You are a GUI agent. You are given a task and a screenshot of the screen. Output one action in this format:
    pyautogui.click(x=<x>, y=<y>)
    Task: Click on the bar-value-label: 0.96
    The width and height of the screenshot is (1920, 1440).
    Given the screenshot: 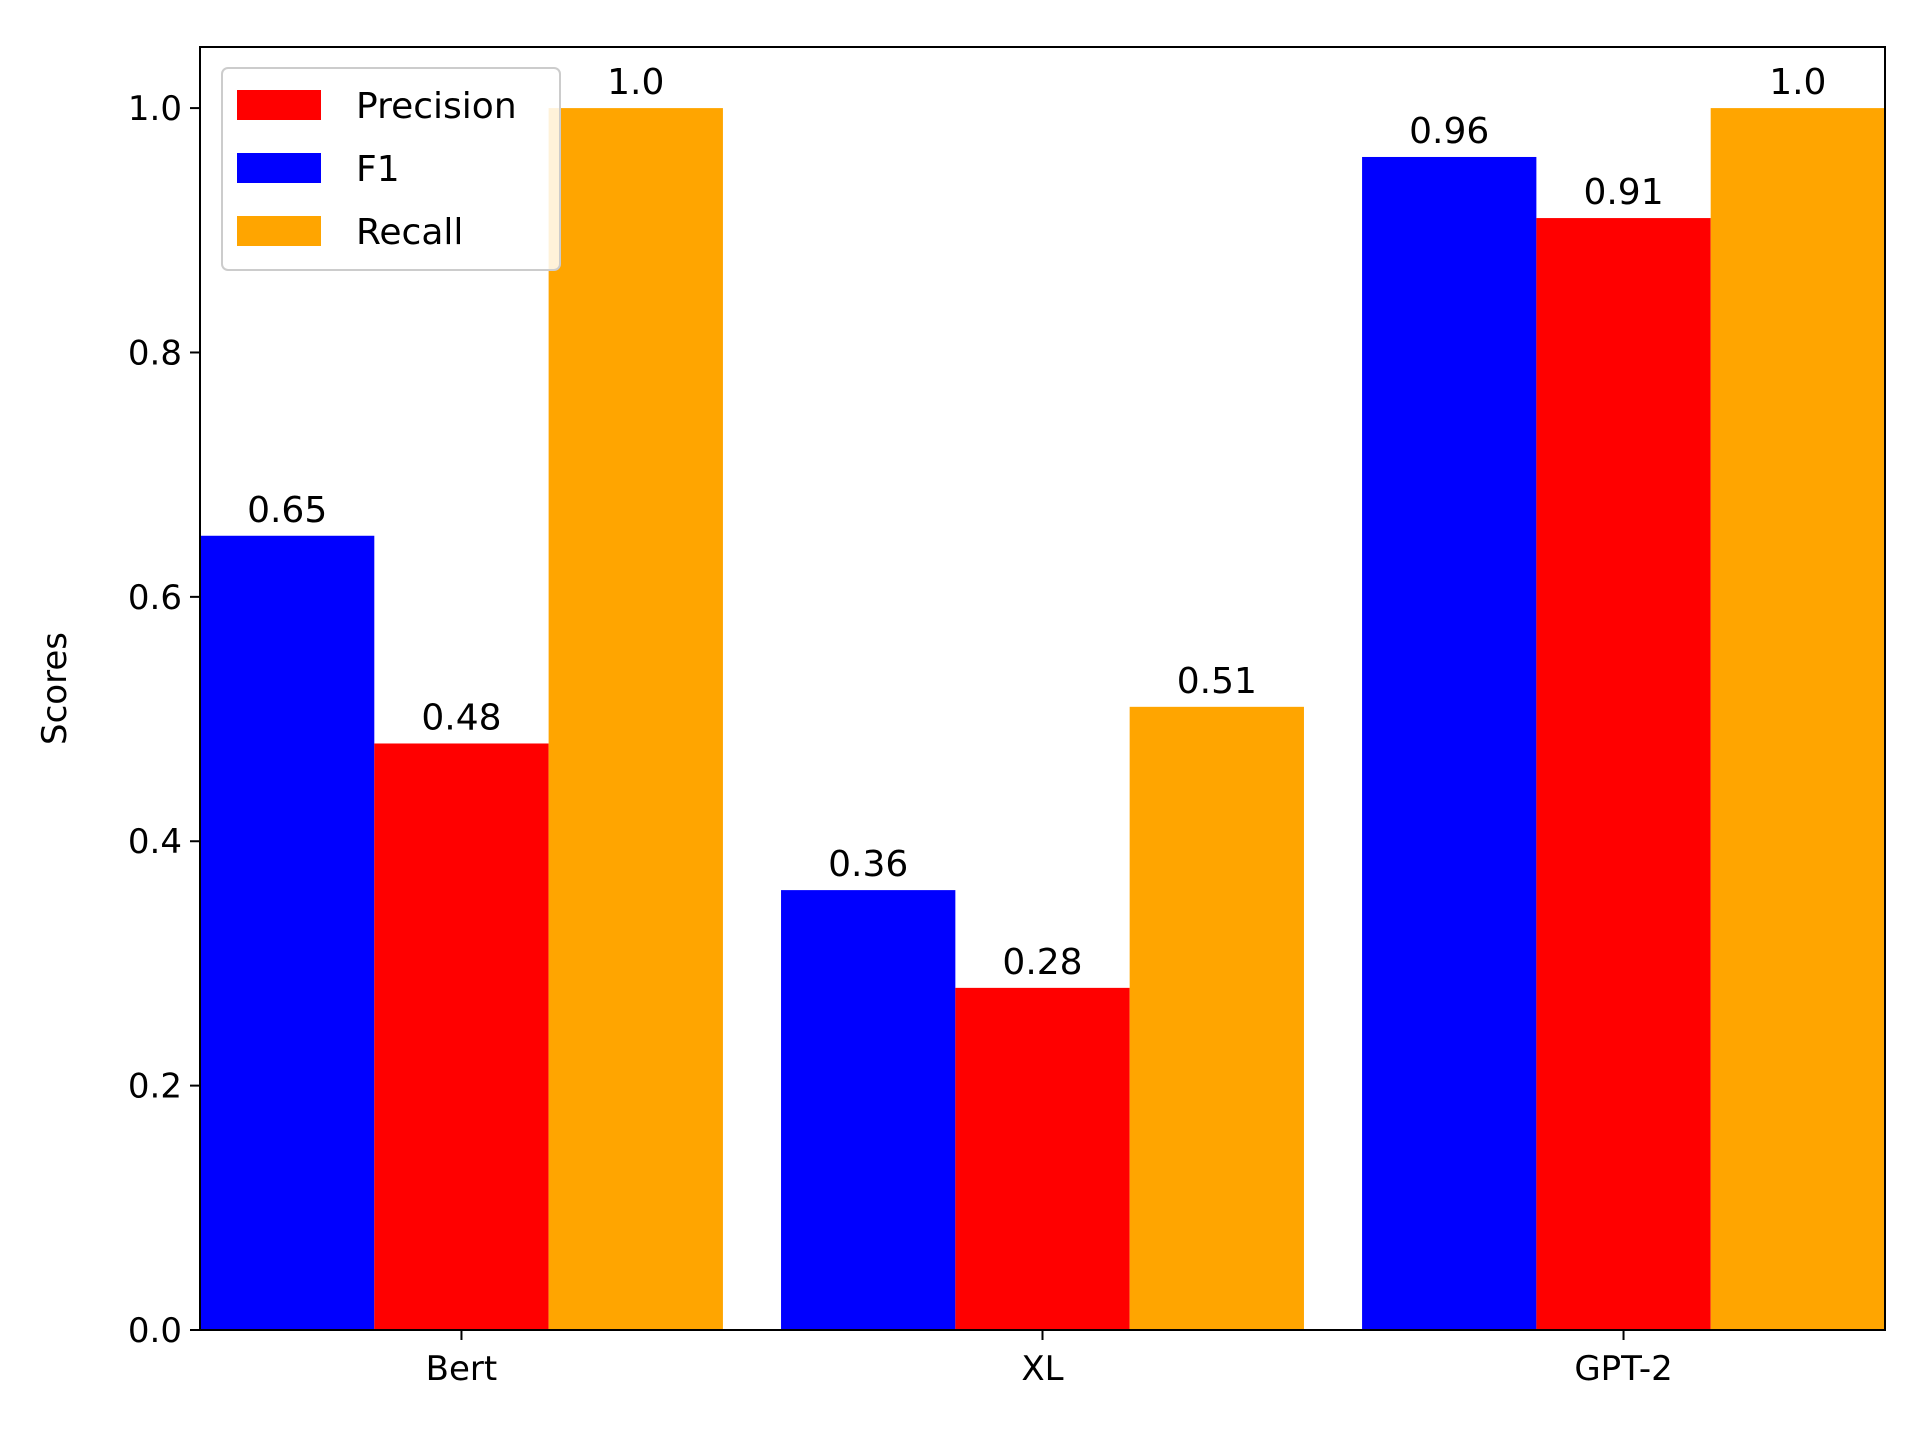 What is the action you would take?
    pyautogui.click(x=1449, y=131)
    